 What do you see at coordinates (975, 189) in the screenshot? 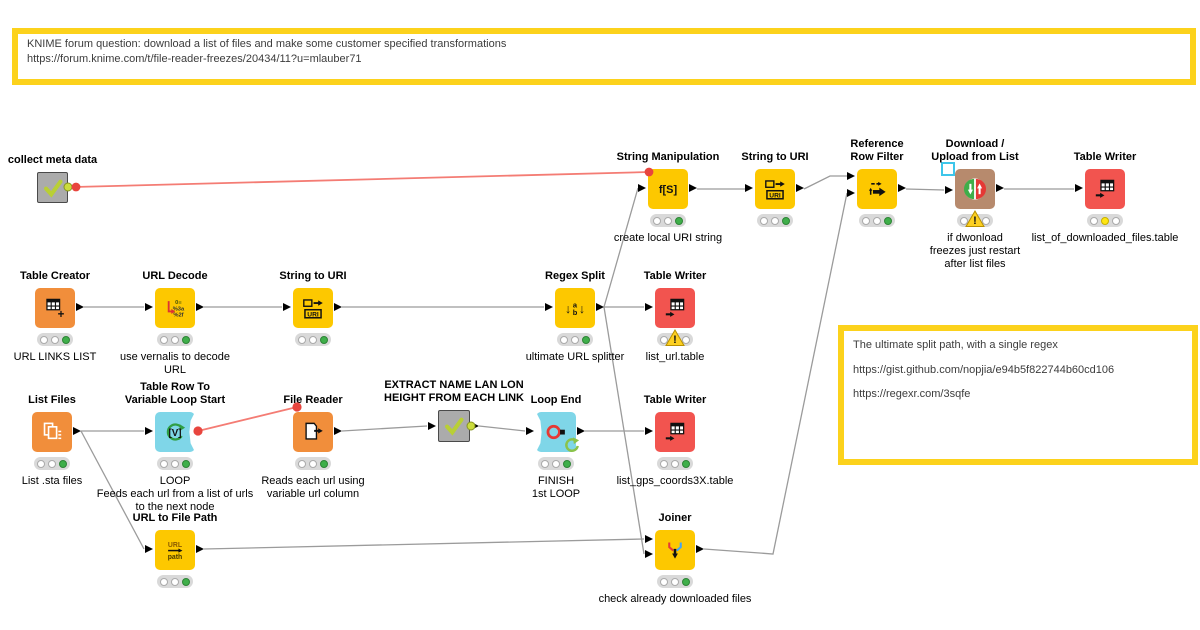
I see `download-upload-from-list-node` at bounding box center [975, 189].